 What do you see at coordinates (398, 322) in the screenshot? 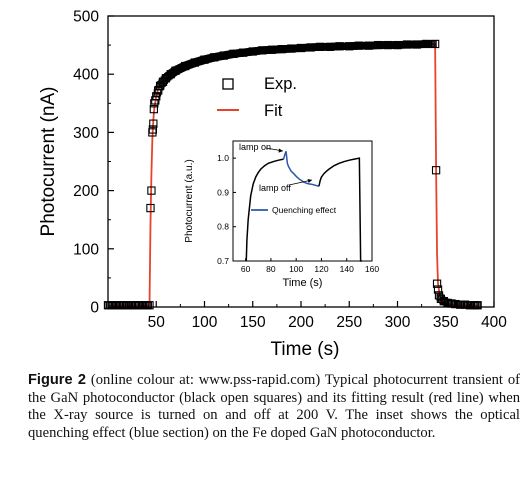
I see `x-tick-label: 300` at bounding box center [398, 322].